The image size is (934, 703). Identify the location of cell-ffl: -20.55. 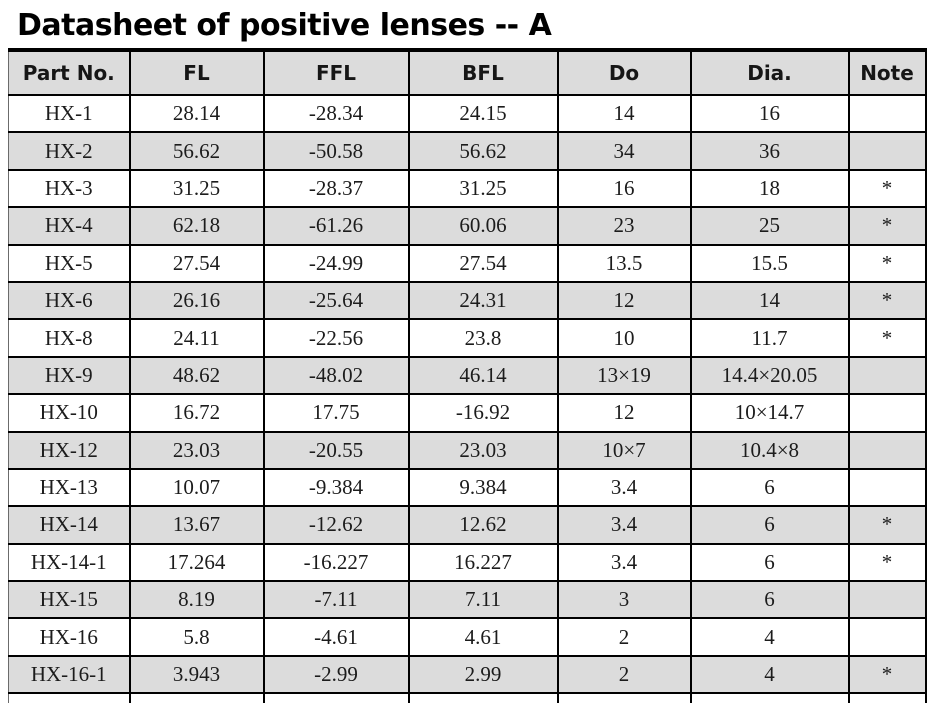
(336, 450).